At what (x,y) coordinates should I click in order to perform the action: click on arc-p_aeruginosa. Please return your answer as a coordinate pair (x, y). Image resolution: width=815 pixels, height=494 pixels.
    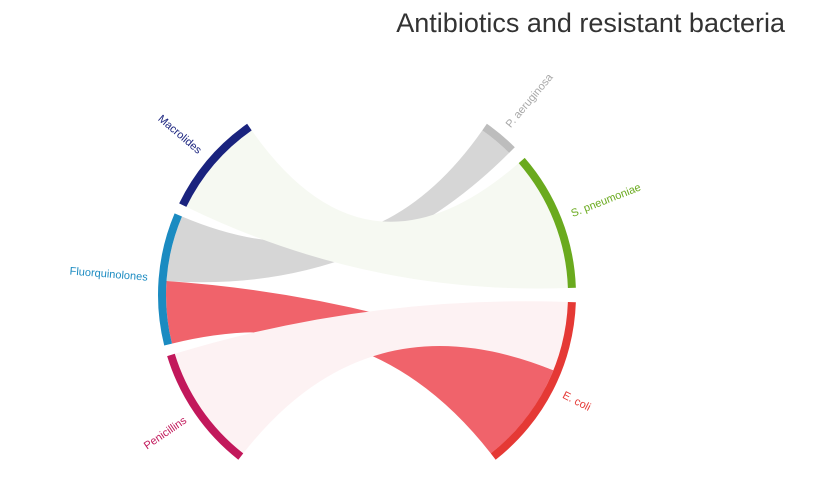
    Looking at the image, I should click on (498, 138).